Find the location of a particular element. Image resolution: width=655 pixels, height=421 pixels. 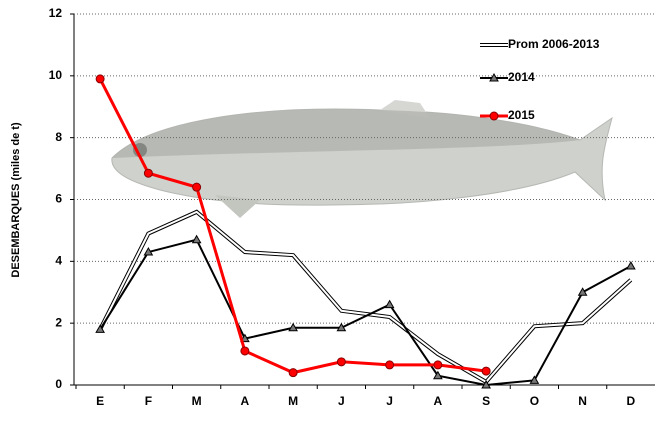

y-tick-label: 10 is located at coordinates (56, 75).